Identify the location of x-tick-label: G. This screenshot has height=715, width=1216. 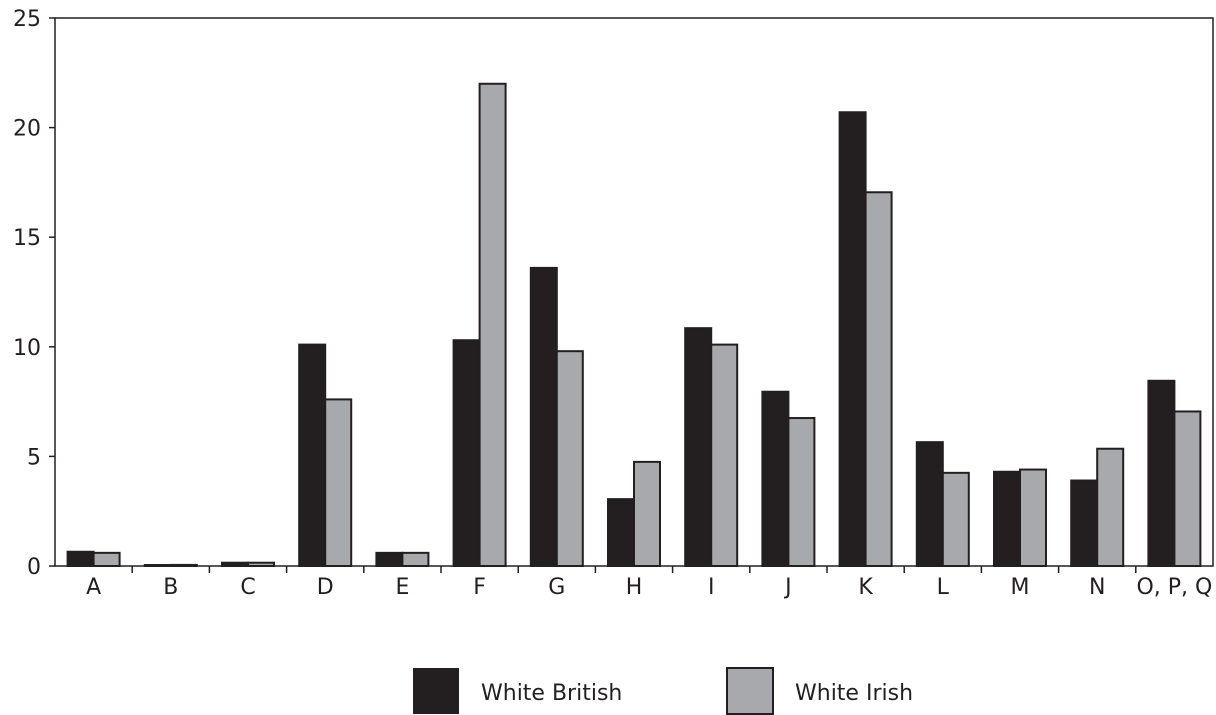
(556, 587).